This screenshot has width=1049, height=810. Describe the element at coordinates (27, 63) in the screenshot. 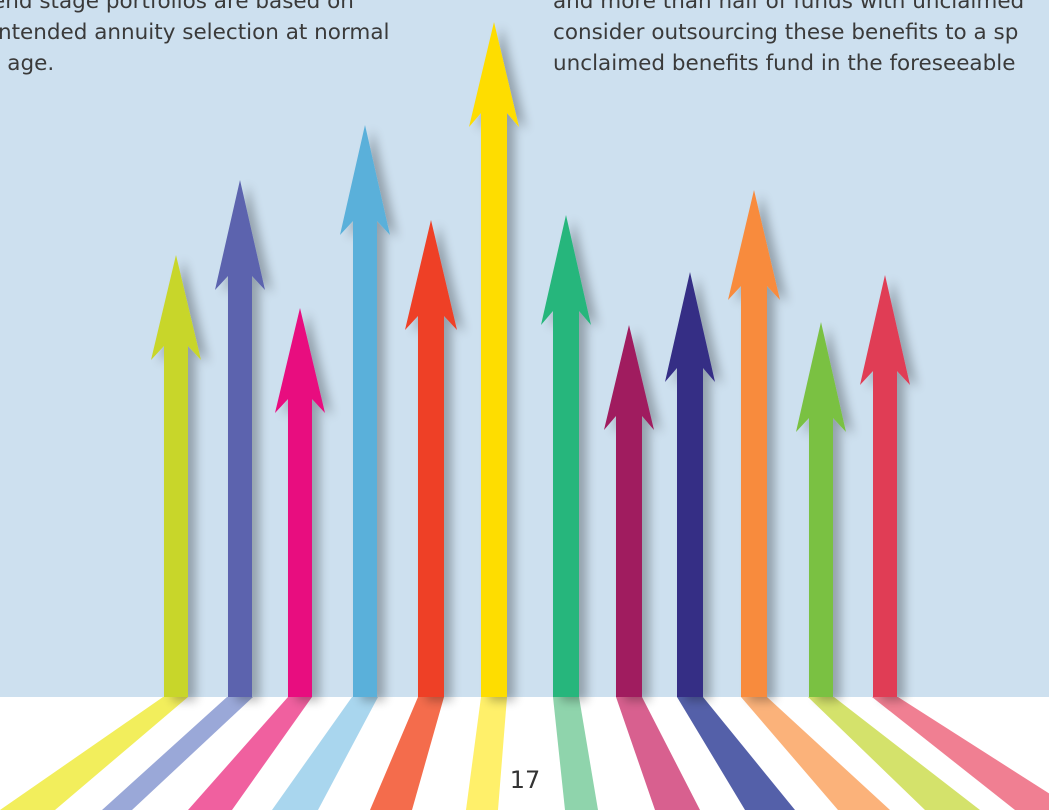

I see `left-text-line-3: t age.` at that location.